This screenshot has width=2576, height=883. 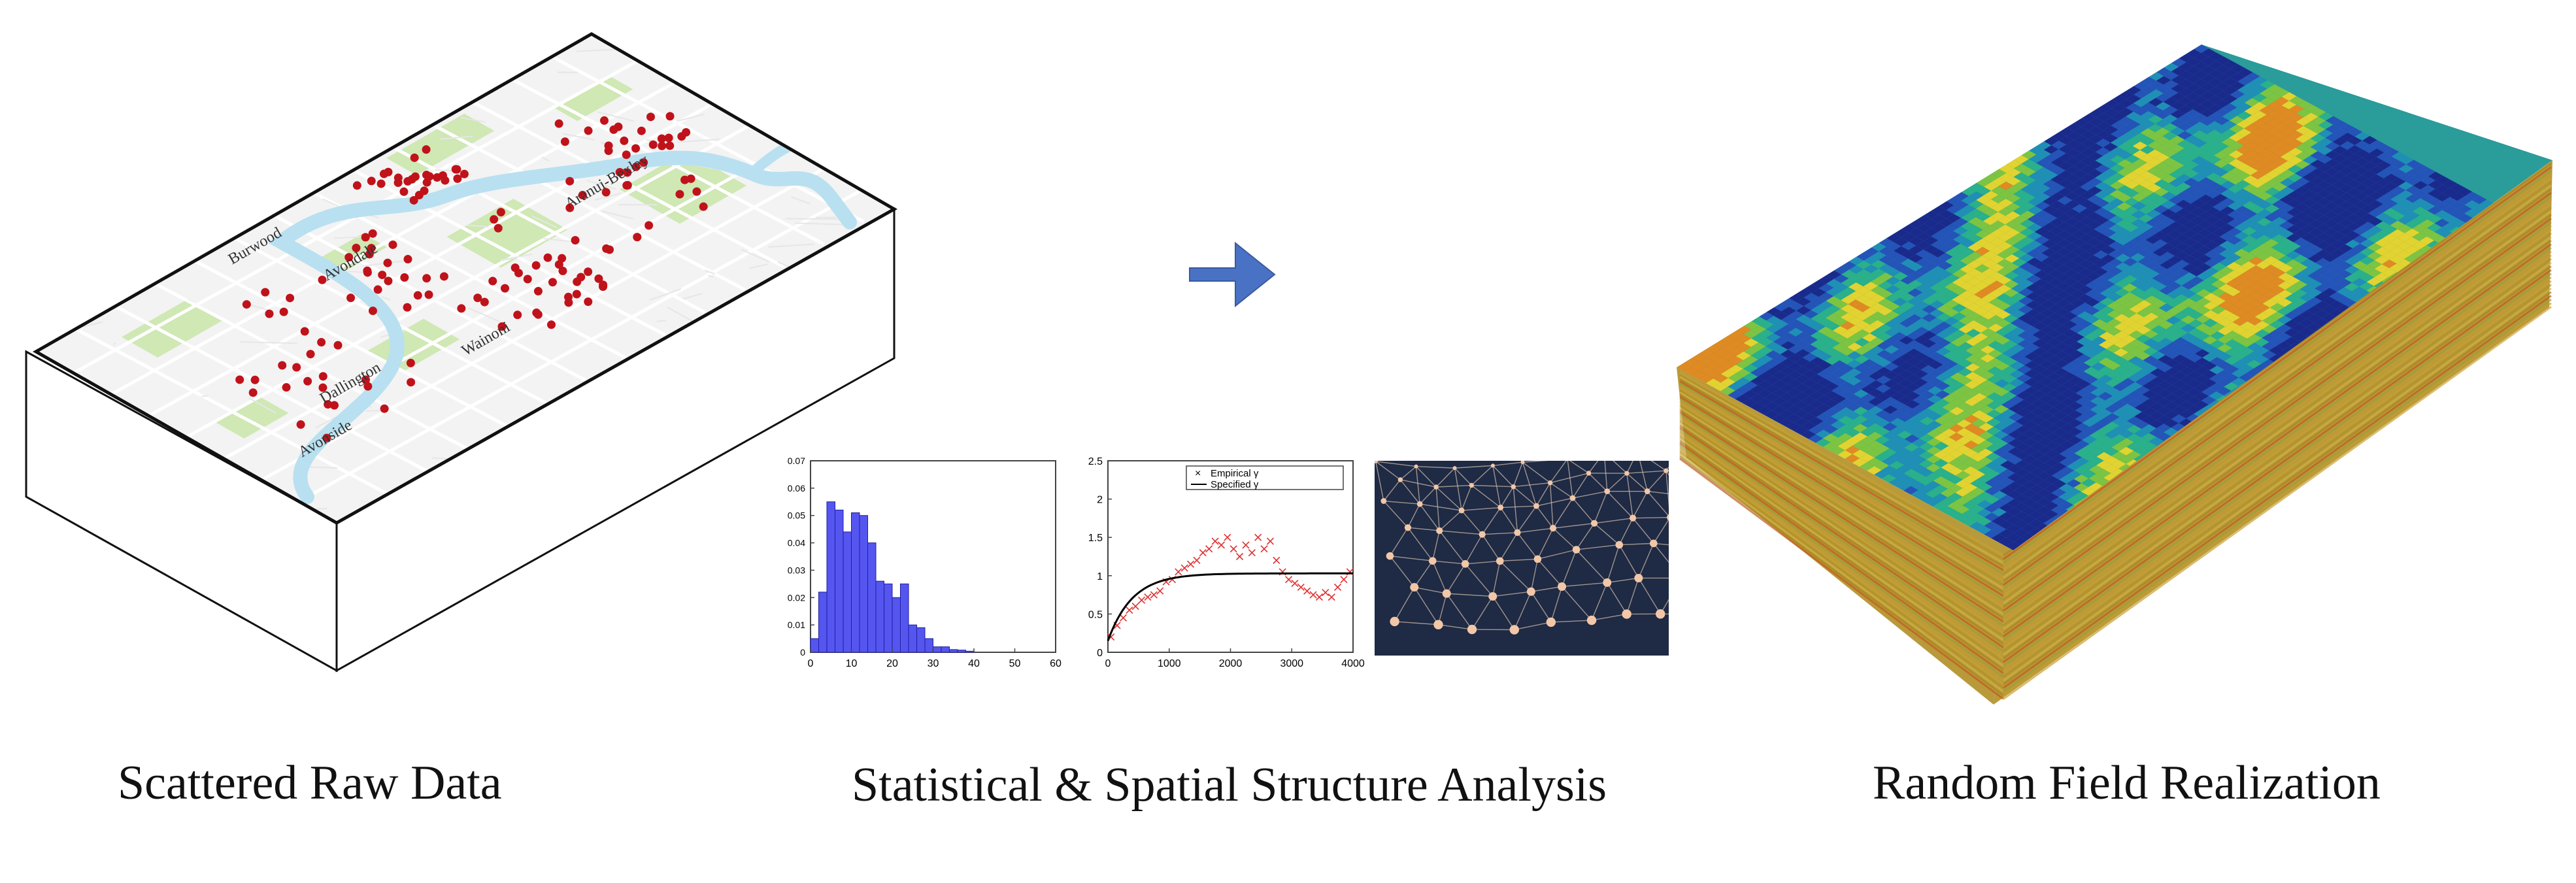 I want to click on field-stratum, so click(x=1842, y=576).